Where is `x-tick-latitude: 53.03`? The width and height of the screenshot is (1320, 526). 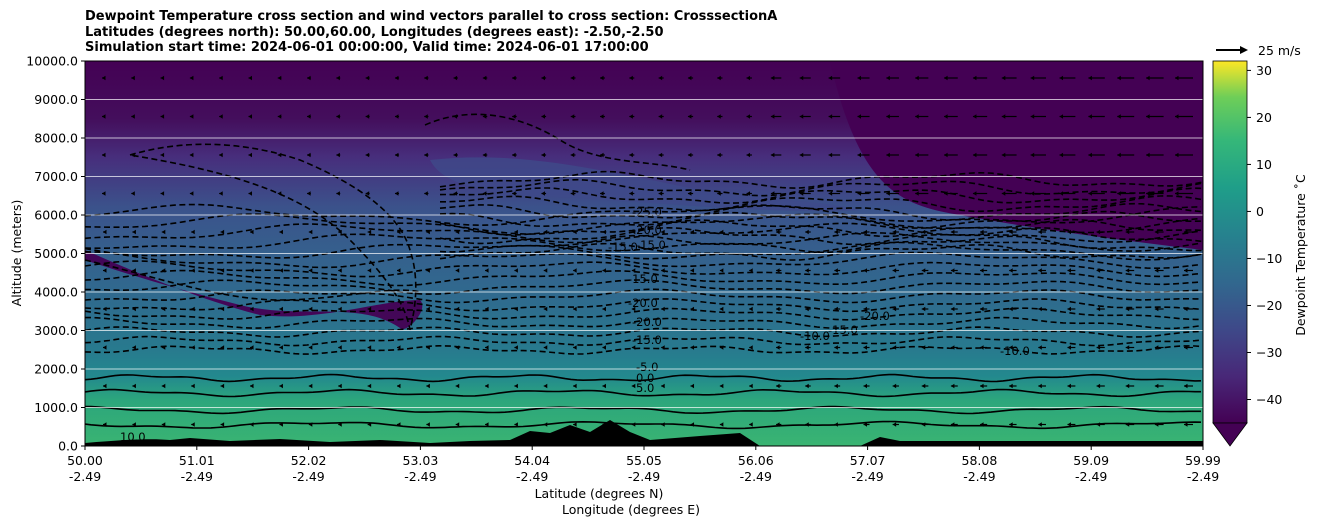
x-tick-latitude: 53.03 is located at coordinates (421, 460).